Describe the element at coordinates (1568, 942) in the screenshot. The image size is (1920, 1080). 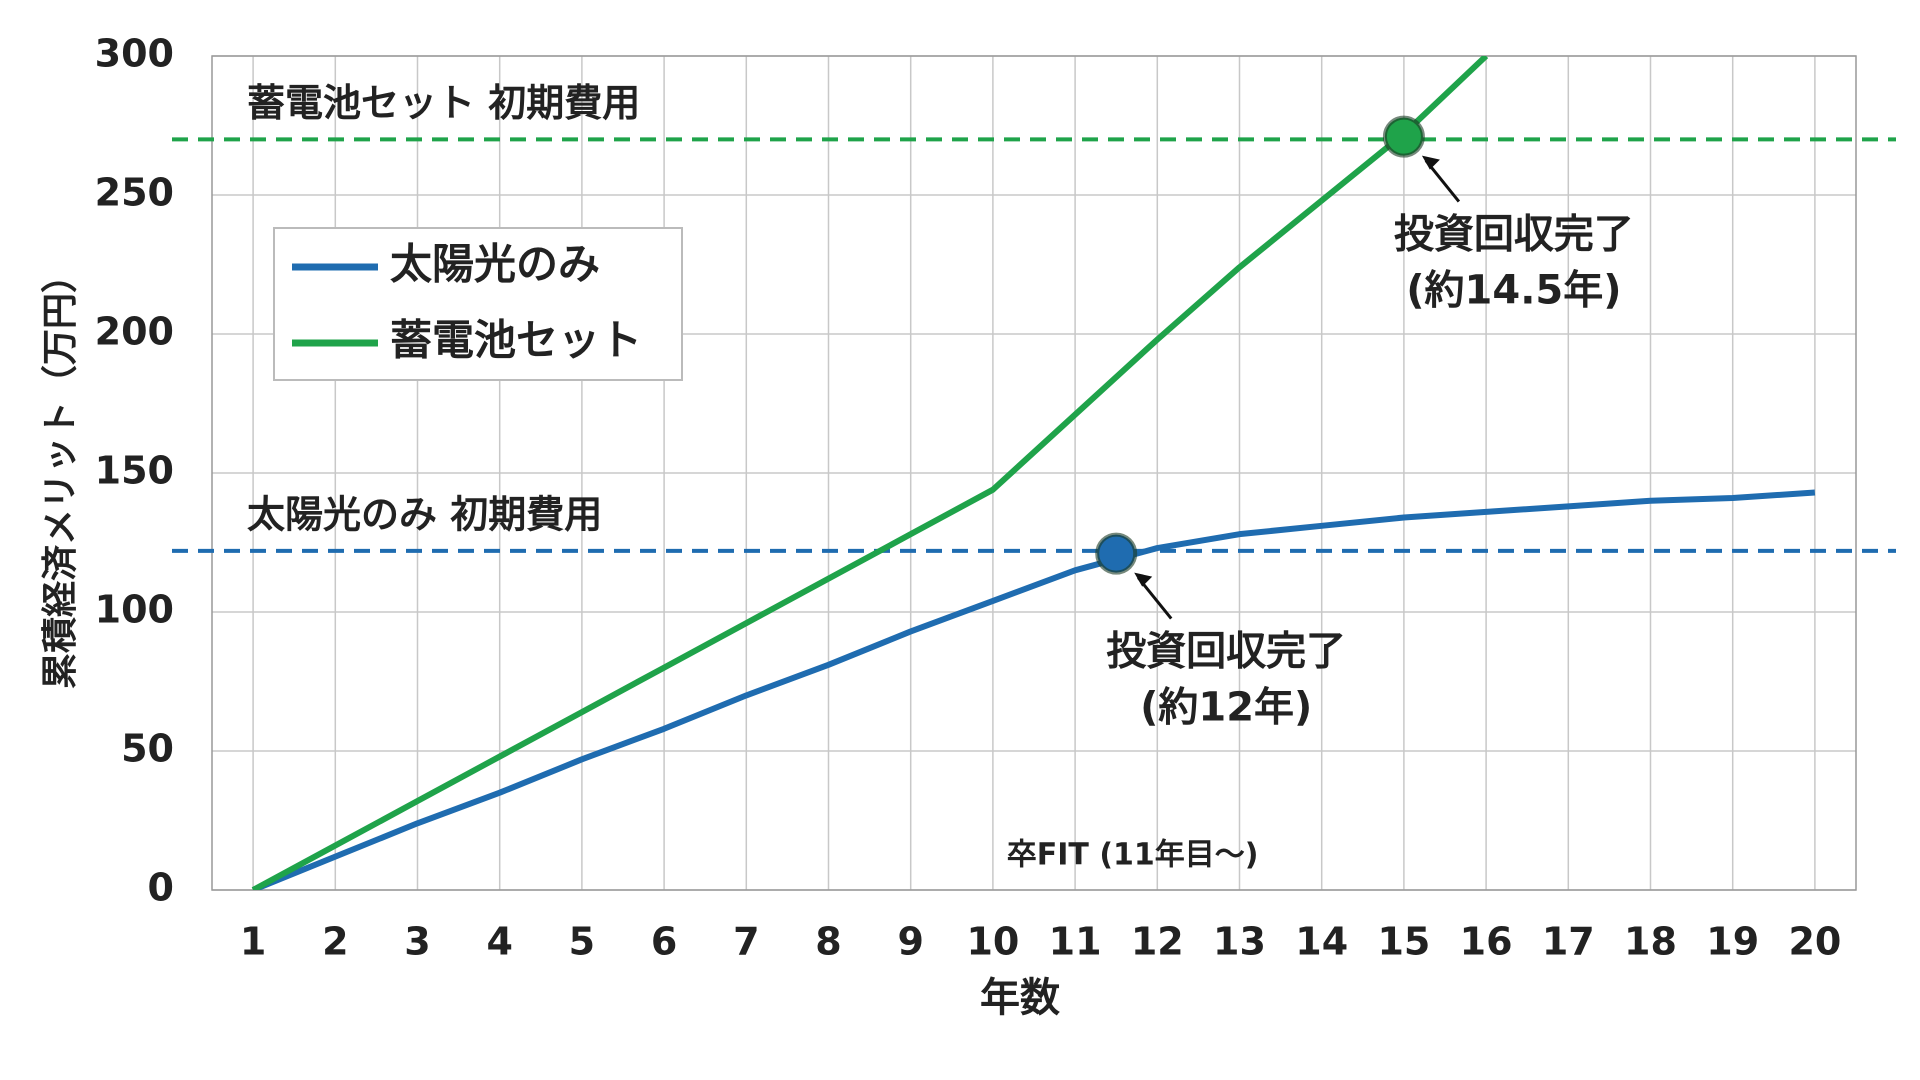
I see `x-tick-label: 17` at that location.